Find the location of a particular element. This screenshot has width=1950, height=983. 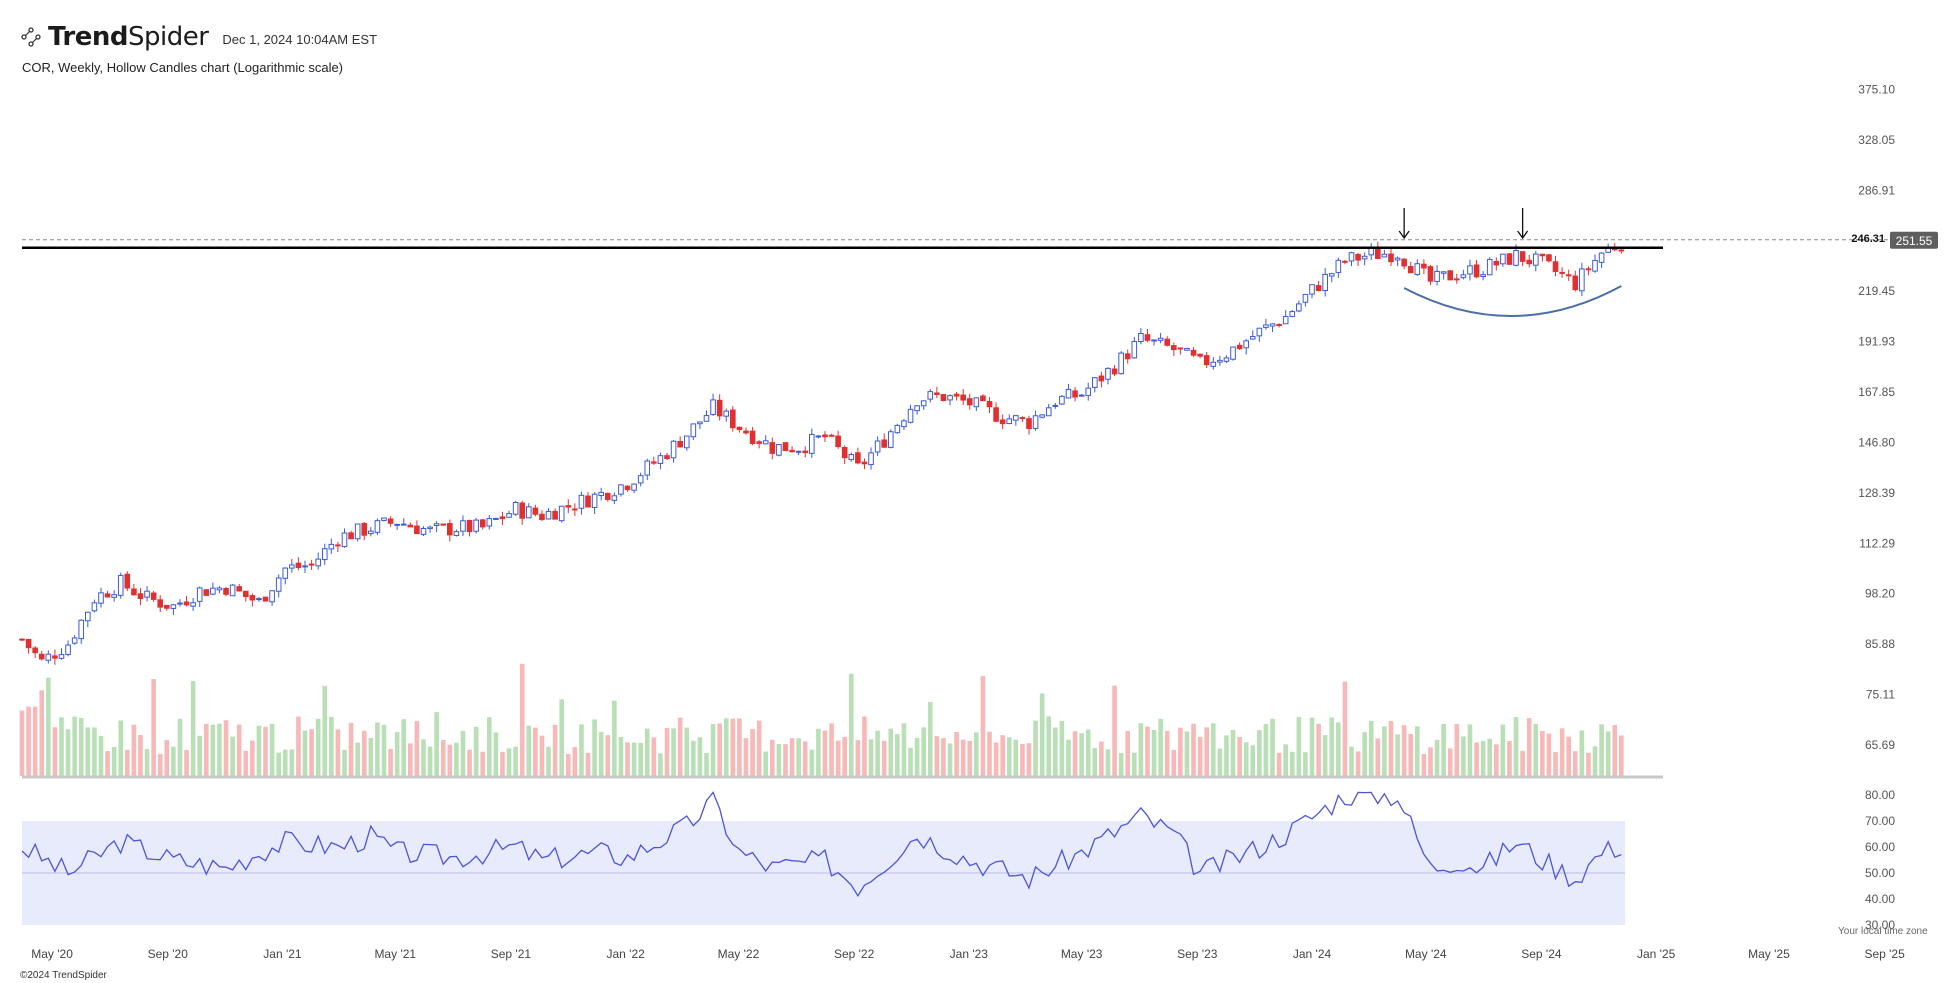

x-tick-label: May '23 is located at coordinates (1082, 954).